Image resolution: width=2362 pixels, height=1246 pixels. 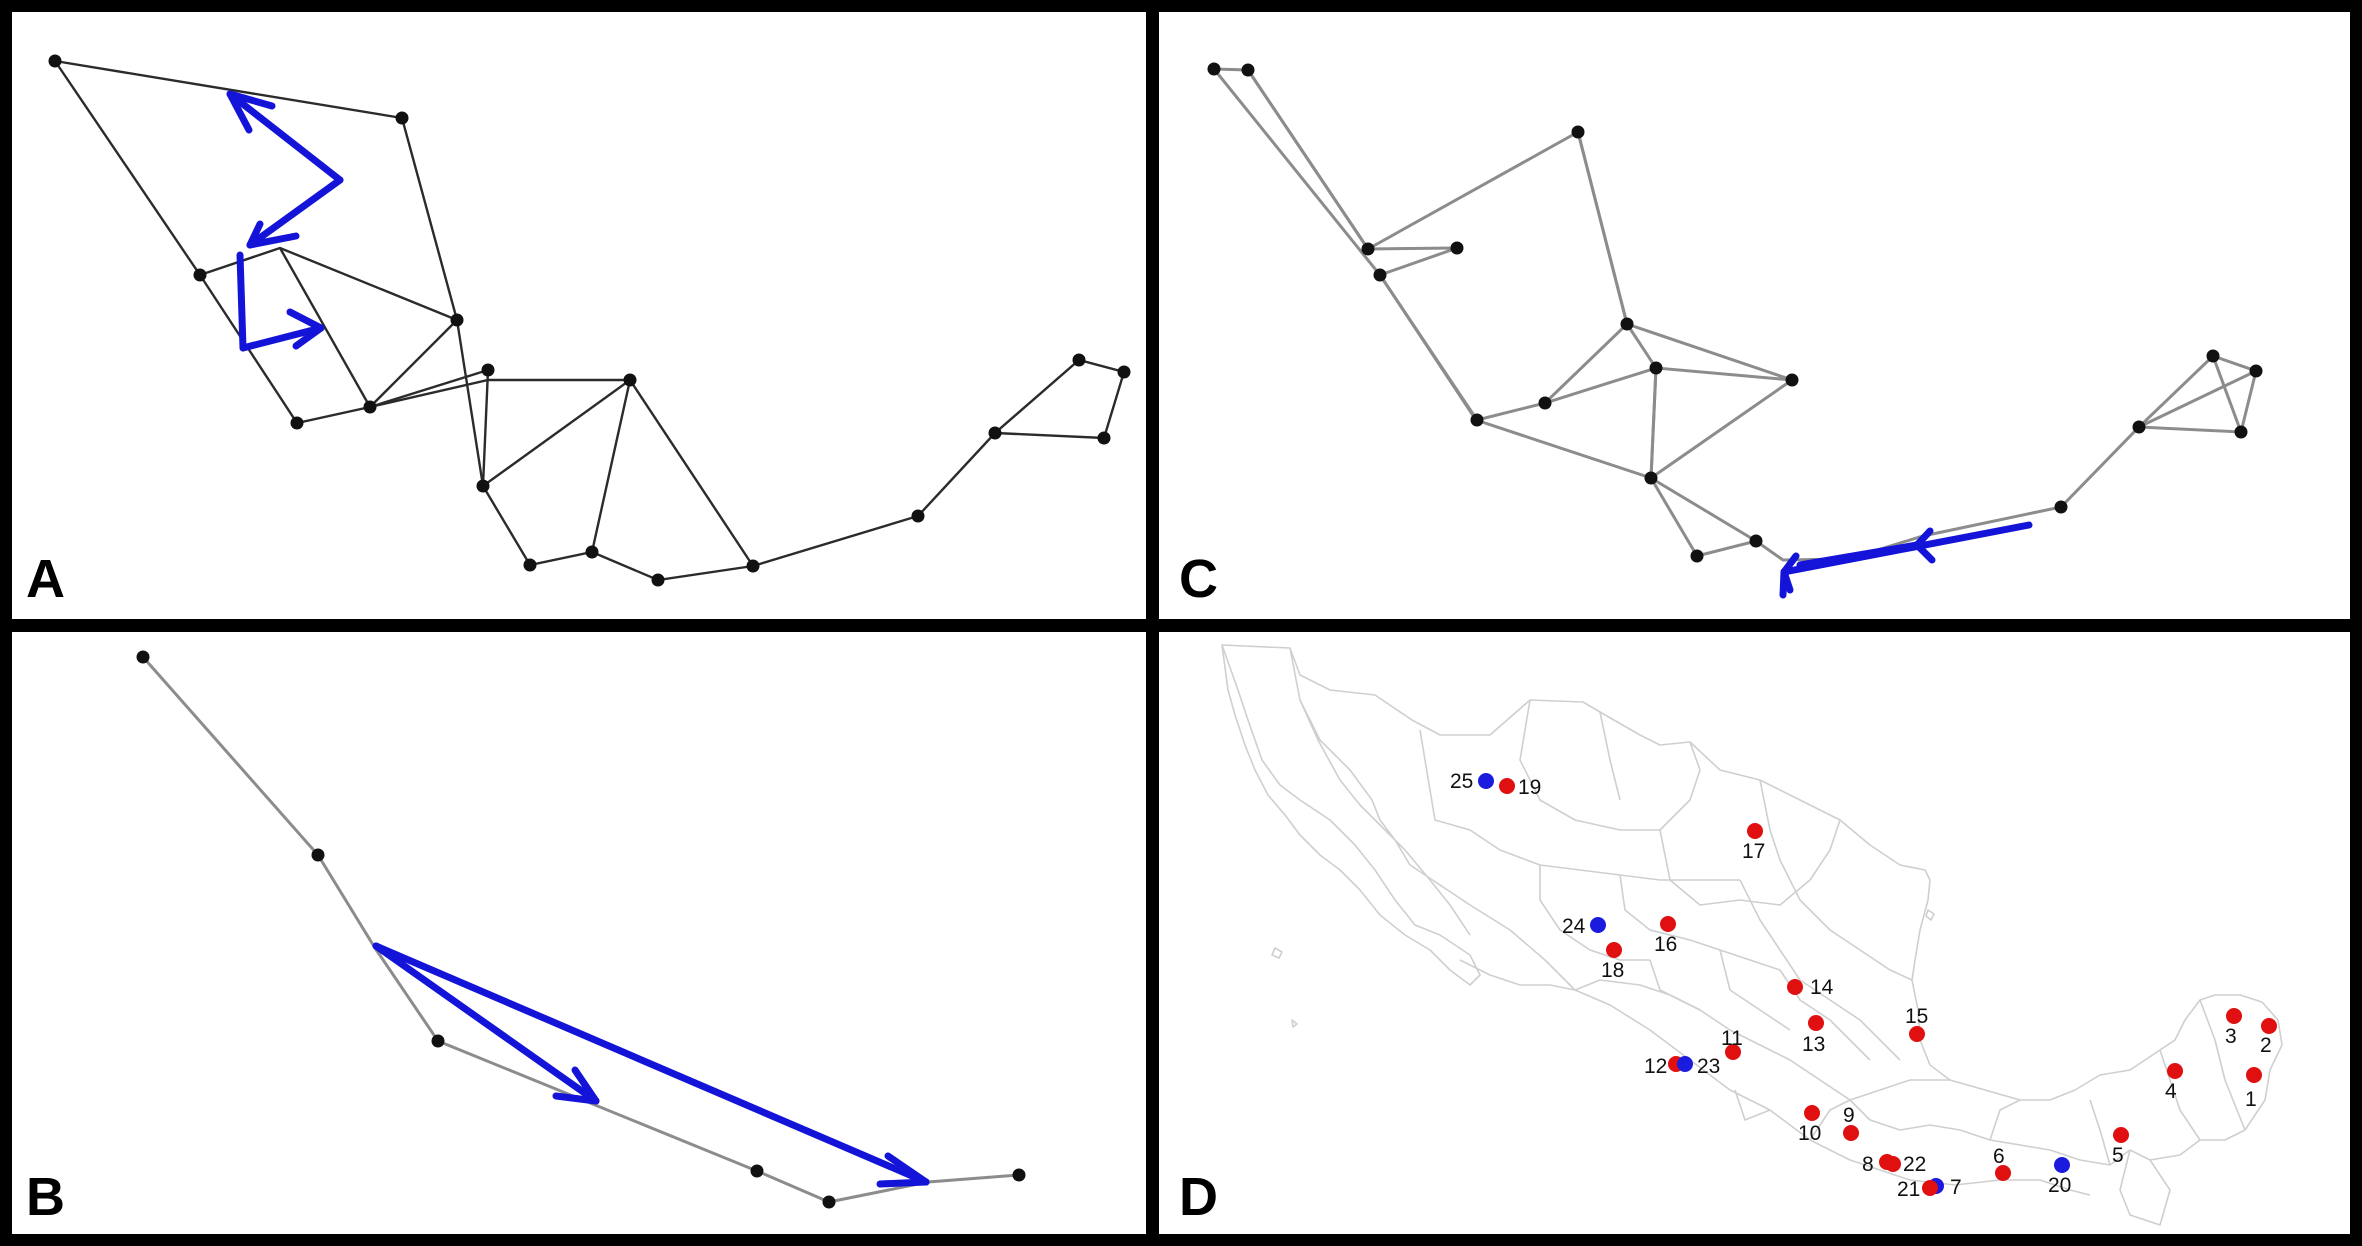 I want to click on site-15-marker, so click(x=1917, y=1034).